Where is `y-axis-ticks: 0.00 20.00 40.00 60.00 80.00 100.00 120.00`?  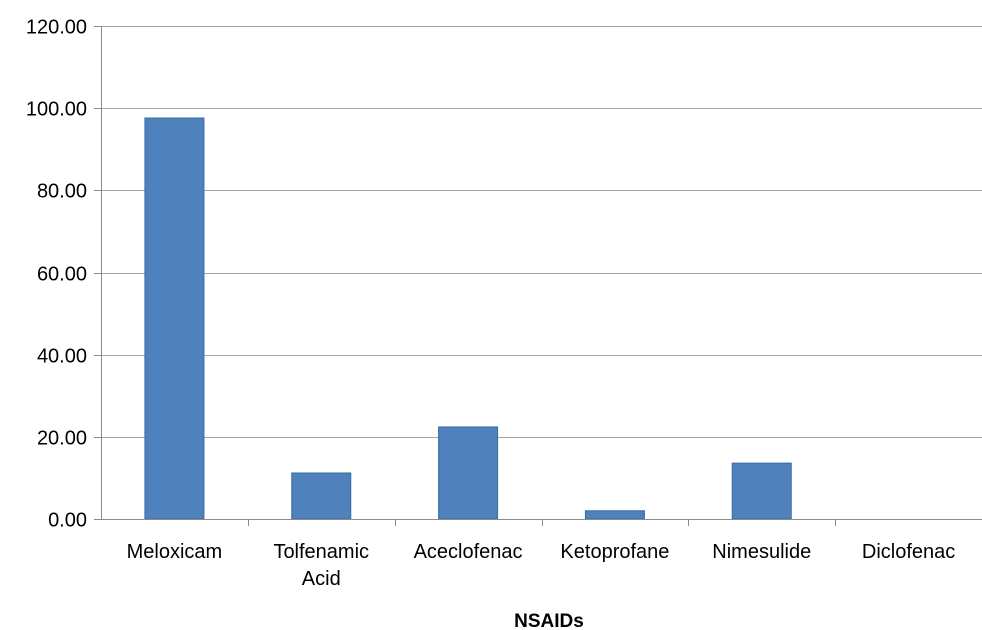 y-axis-ticks: 0.00 20.00 40.00 60.00 80.00 100.00 120.00 is located at coordinates (64, 274).